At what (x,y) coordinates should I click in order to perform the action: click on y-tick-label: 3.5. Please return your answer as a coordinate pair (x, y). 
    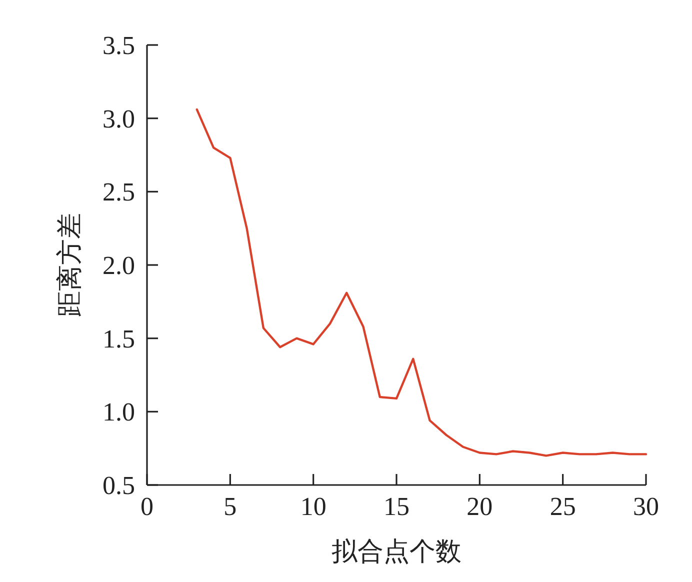
    Looking at the image, I should click on (118, 45).